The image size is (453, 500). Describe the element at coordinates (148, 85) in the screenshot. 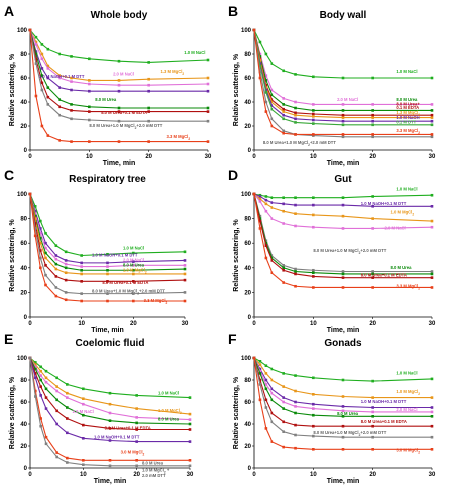

I see `panel-a-series-2-0-m-nacl-point` at that location.